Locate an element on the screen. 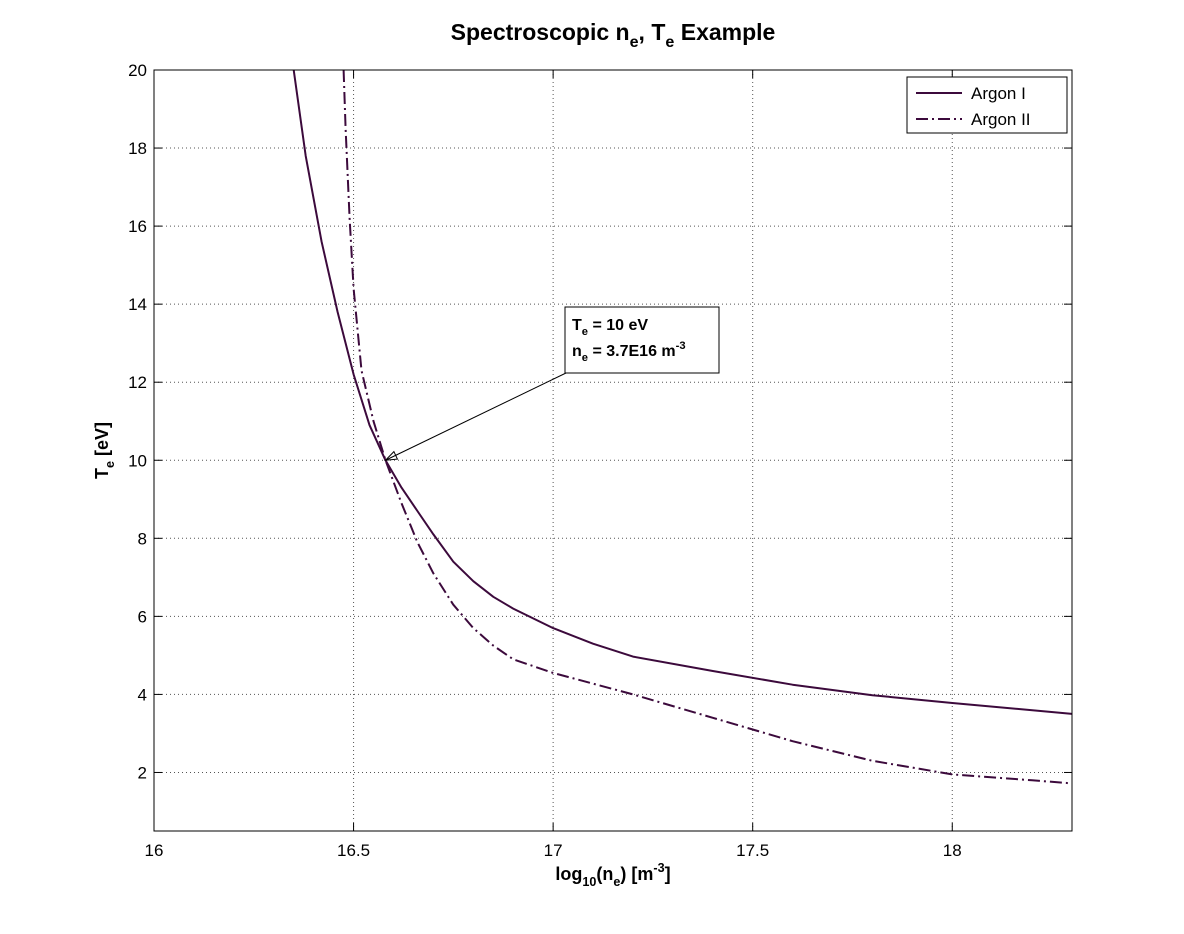  y-tick-label: 20 is located at coordinates (137, 70).